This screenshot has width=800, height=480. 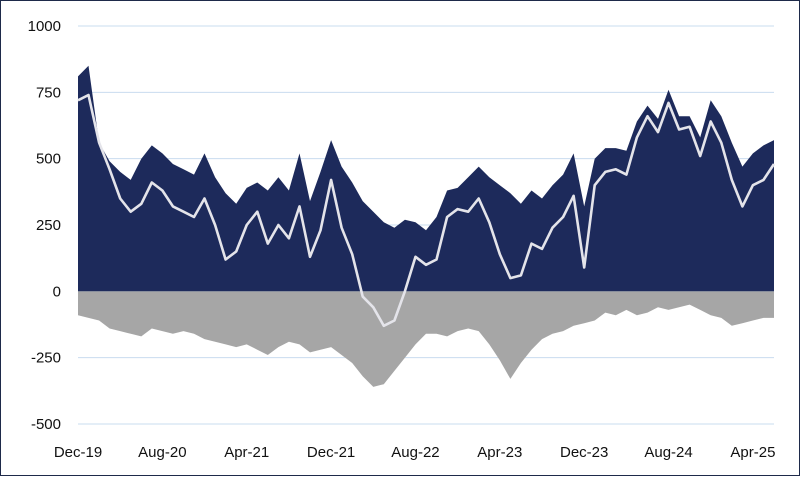 I want to click on x-tick-label: Dec-23, so click(x=584, y=452).